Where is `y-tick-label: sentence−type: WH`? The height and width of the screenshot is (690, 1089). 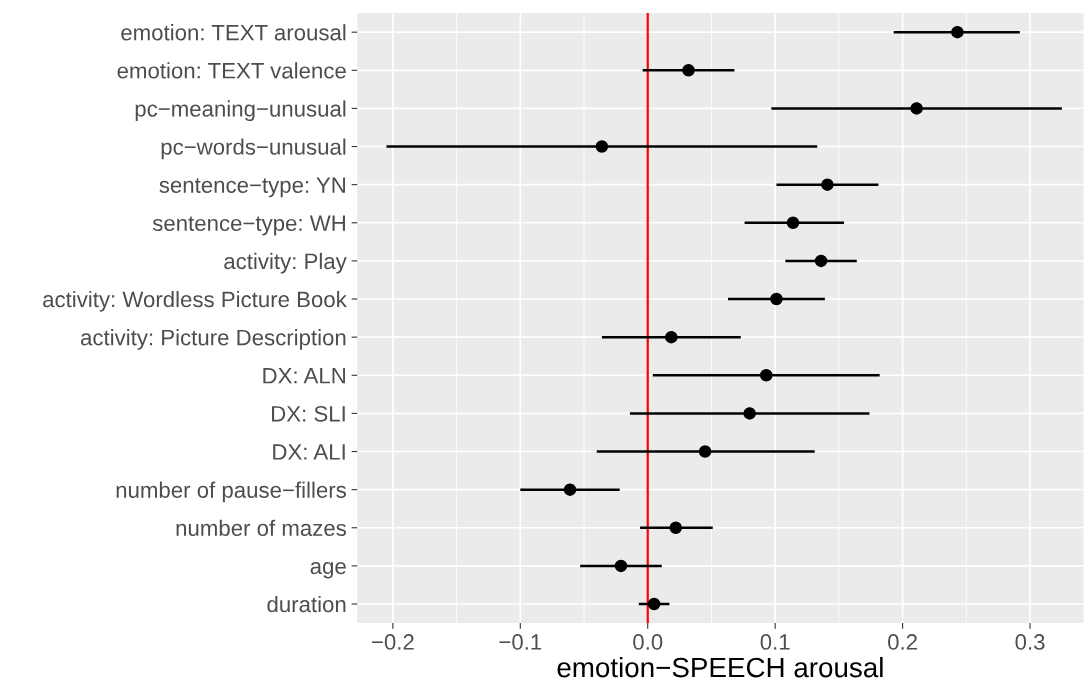 y-tick-label: sentence−type: WH is located at coordinates (248, 225).